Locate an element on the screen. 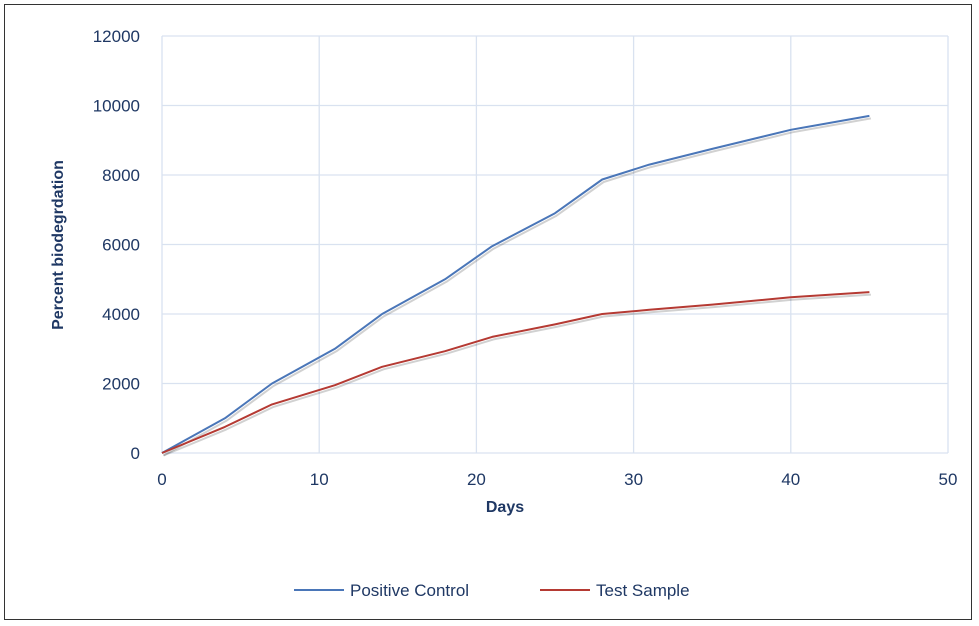 This screenshot has height=626, width=979. y-tick-label: 10000 is located at coordinates (116, 106).